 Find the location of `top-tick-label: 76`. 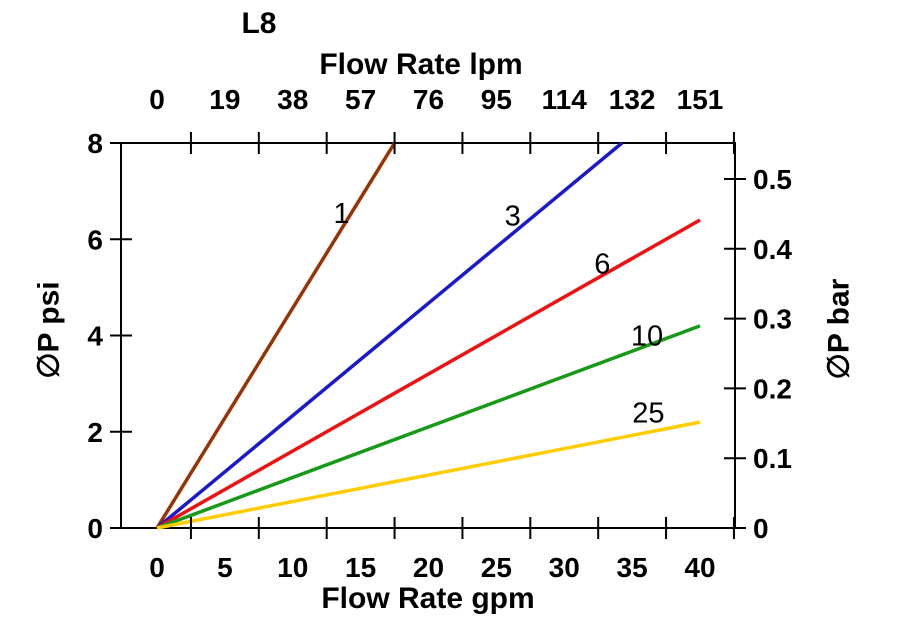

top-tick-label: 76 is located at coordinates (428, 99).